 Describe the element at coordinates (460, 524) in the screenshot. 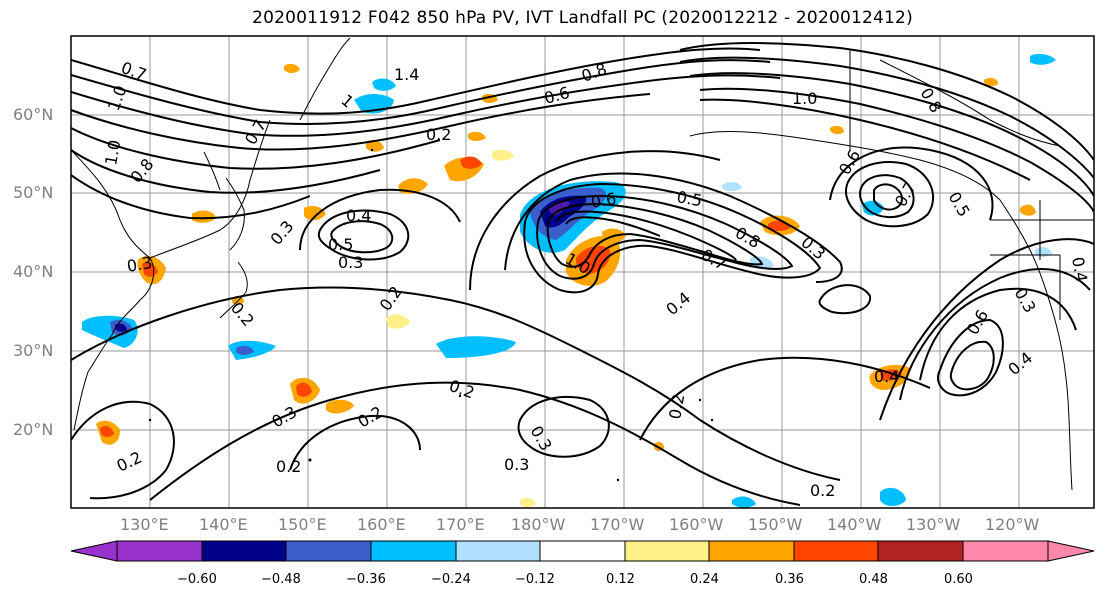

I see `lon-label: 170°E` at that location.